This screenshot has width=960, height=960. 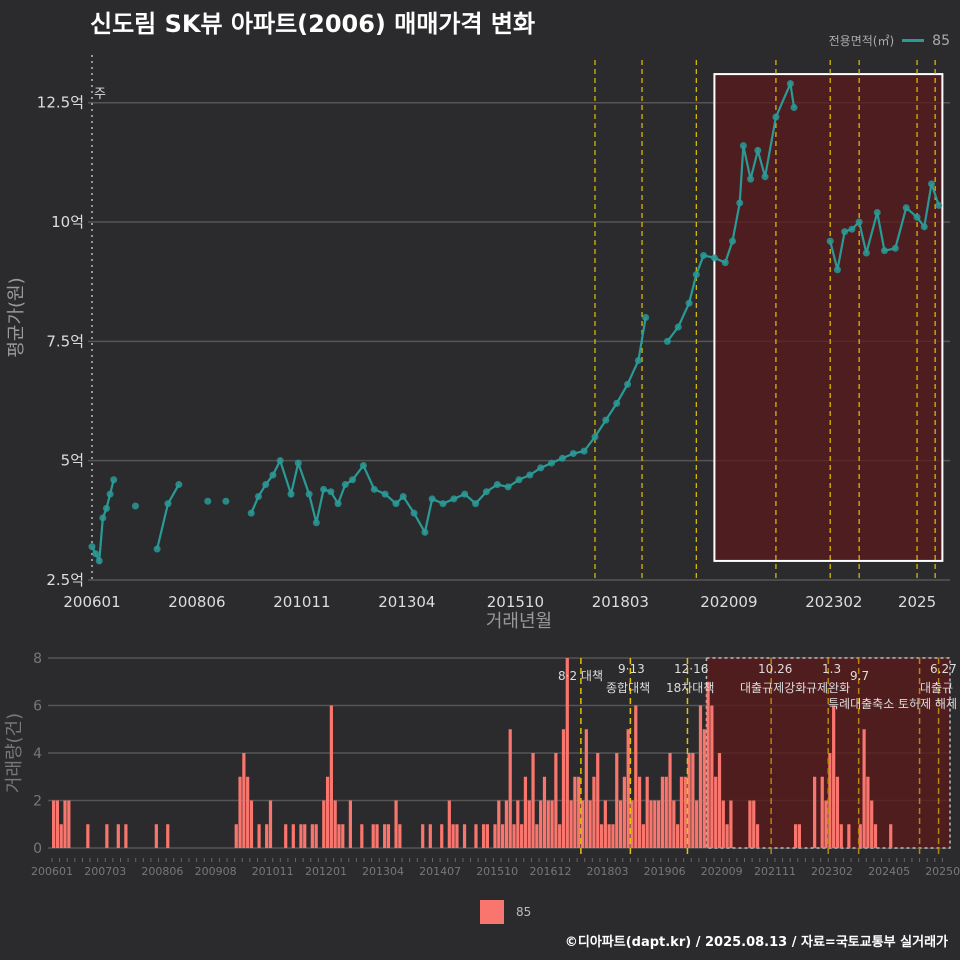 I want to click on price-xtick-label: 202302, so click(x=833, y=602).